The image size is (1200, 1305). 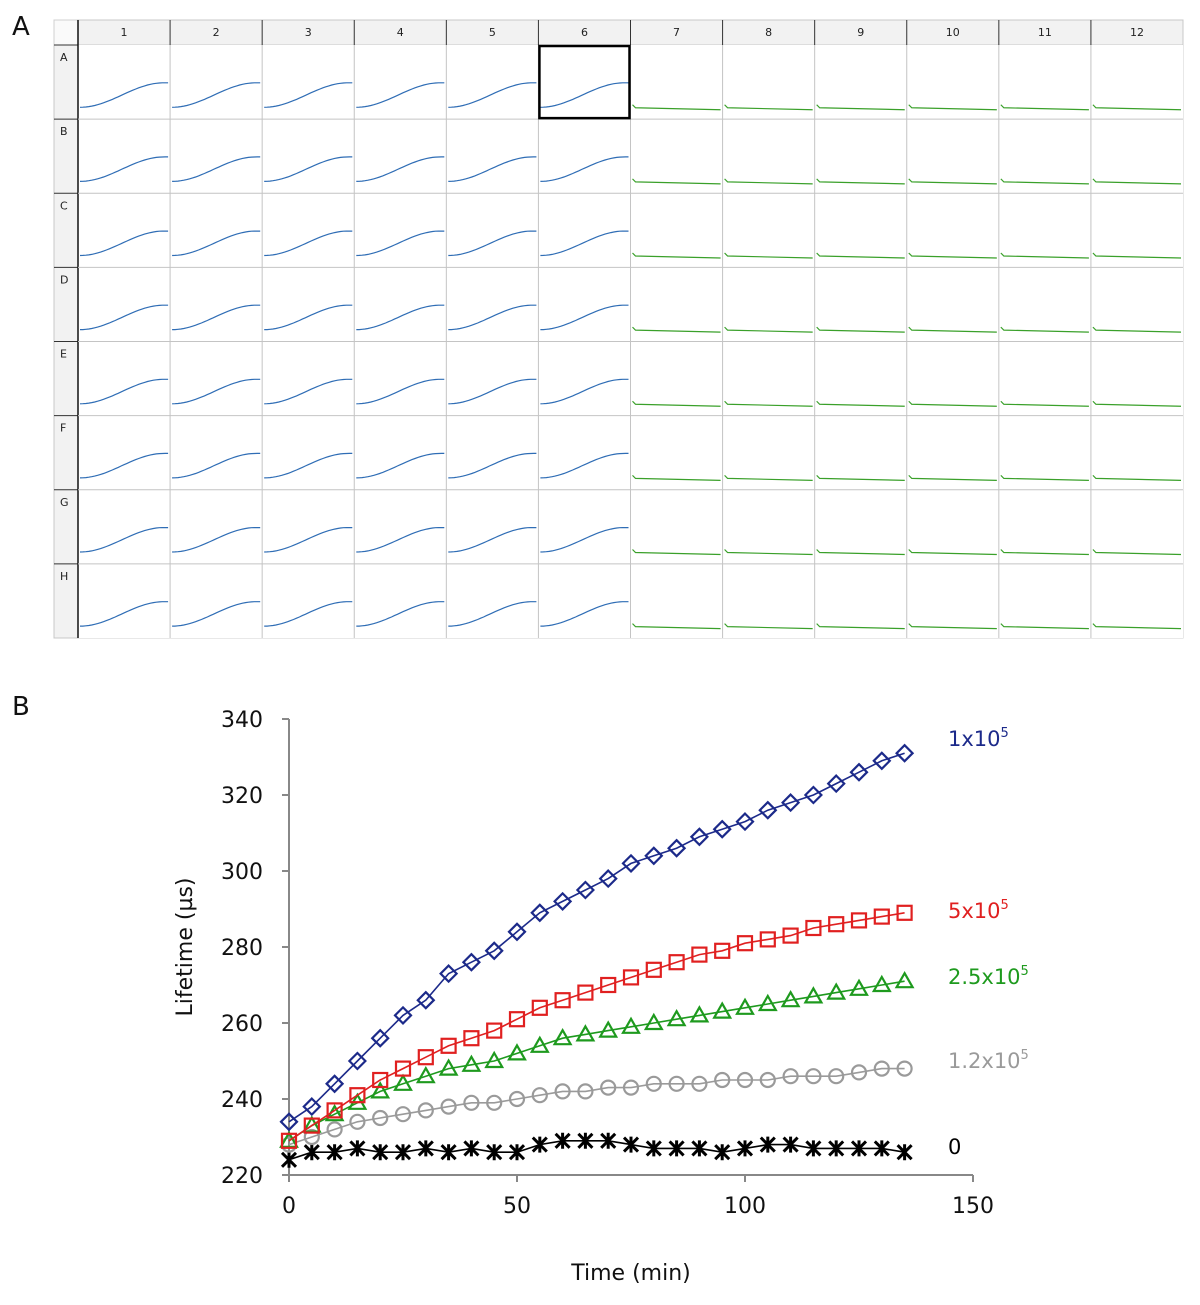 What do you see at coordinates (952, 477) in the screenshot?
I see `well-curve-F10` at bounding box center [952, 477].